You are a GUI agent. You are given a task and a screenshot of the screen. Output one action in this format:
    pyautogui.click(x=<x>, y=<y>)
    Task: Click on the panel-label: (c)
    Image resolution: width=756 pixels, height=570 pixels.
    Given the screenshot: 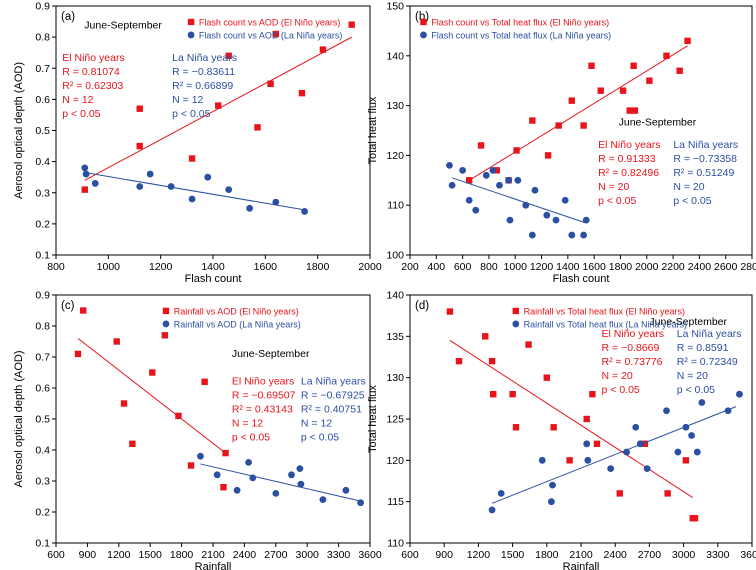 What is the action you would take?
    pyautogui.click(x=68, y=306)
    